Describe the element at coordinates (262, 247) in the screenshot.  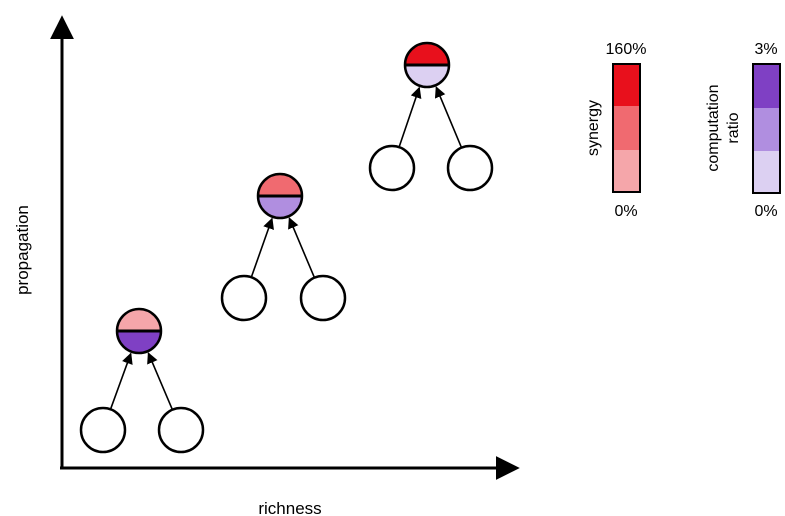
I see `motif-2-arrow-left` at that location.